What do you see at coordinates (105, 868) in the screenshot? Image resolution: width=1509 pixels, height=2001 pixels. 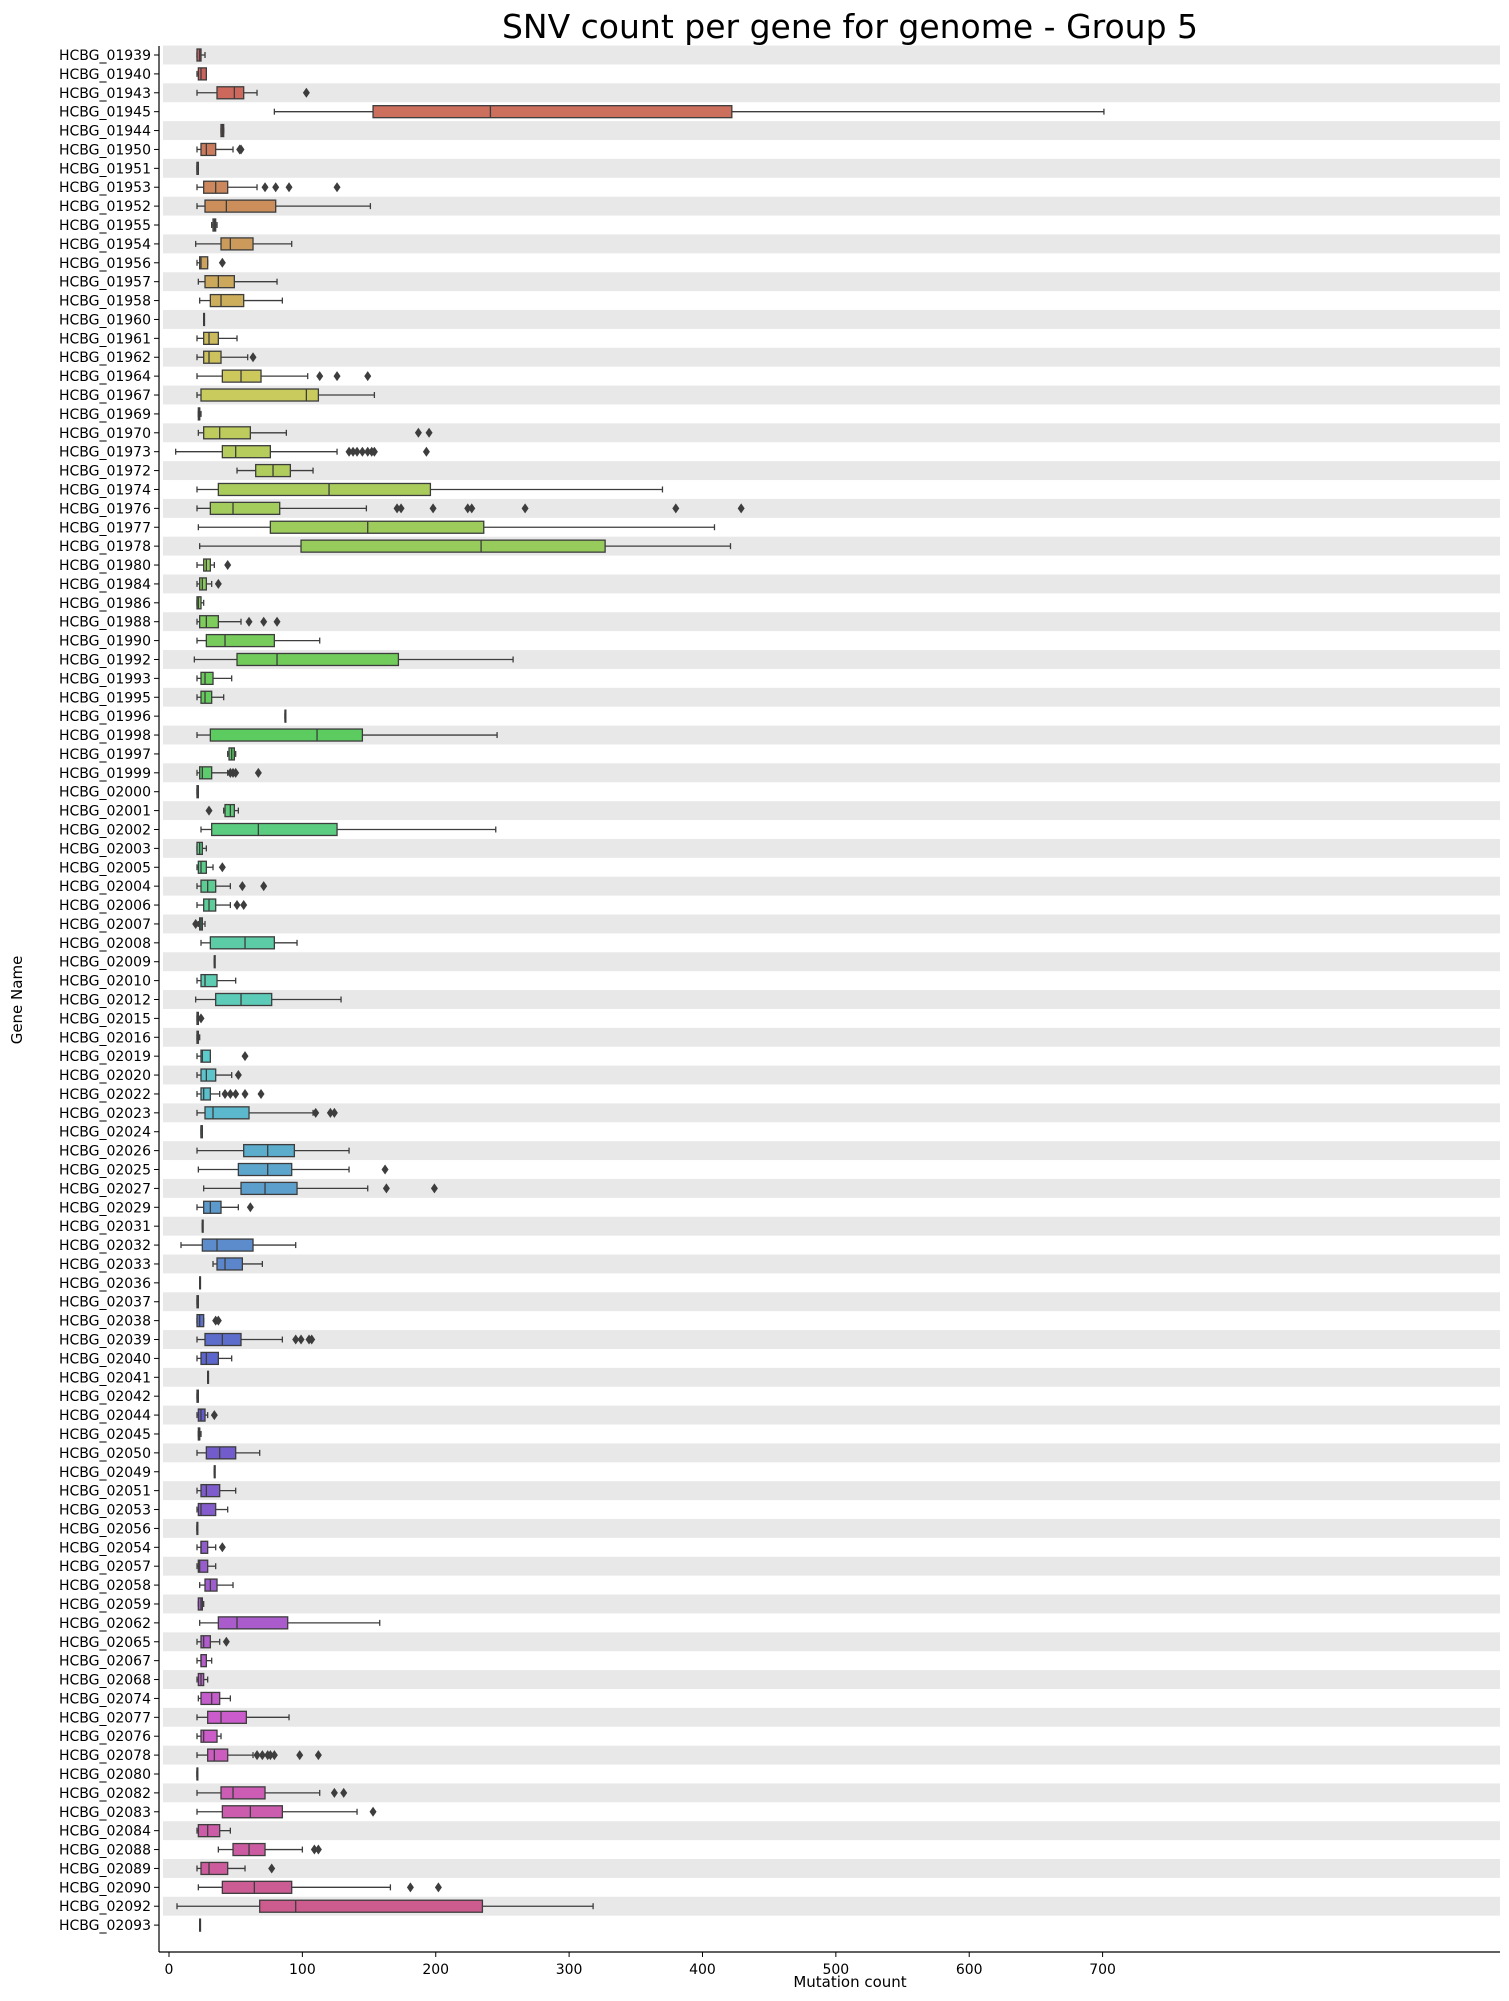 I see `y-tick-label: HCBG_02005` at bounding box center [105, 868].